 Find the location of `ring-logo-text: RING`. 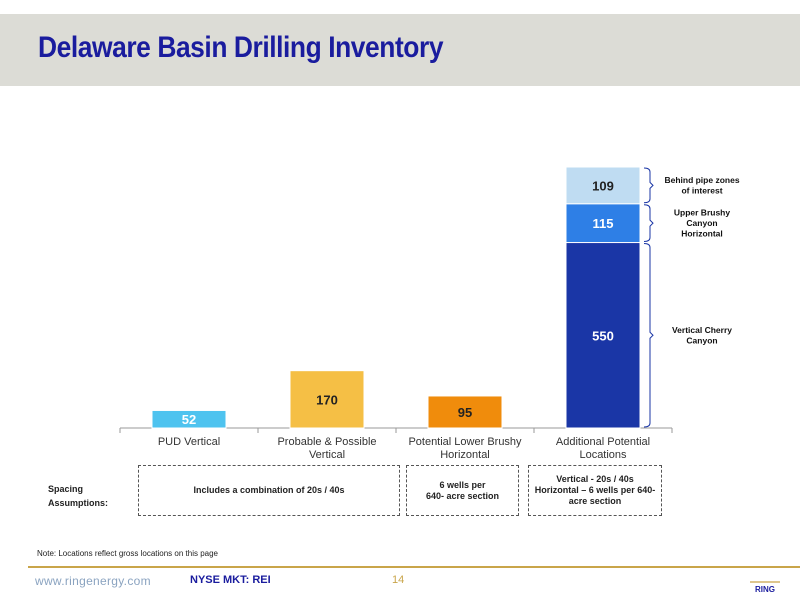

ring-logo-text: RING is located at coordinates (765, 589).